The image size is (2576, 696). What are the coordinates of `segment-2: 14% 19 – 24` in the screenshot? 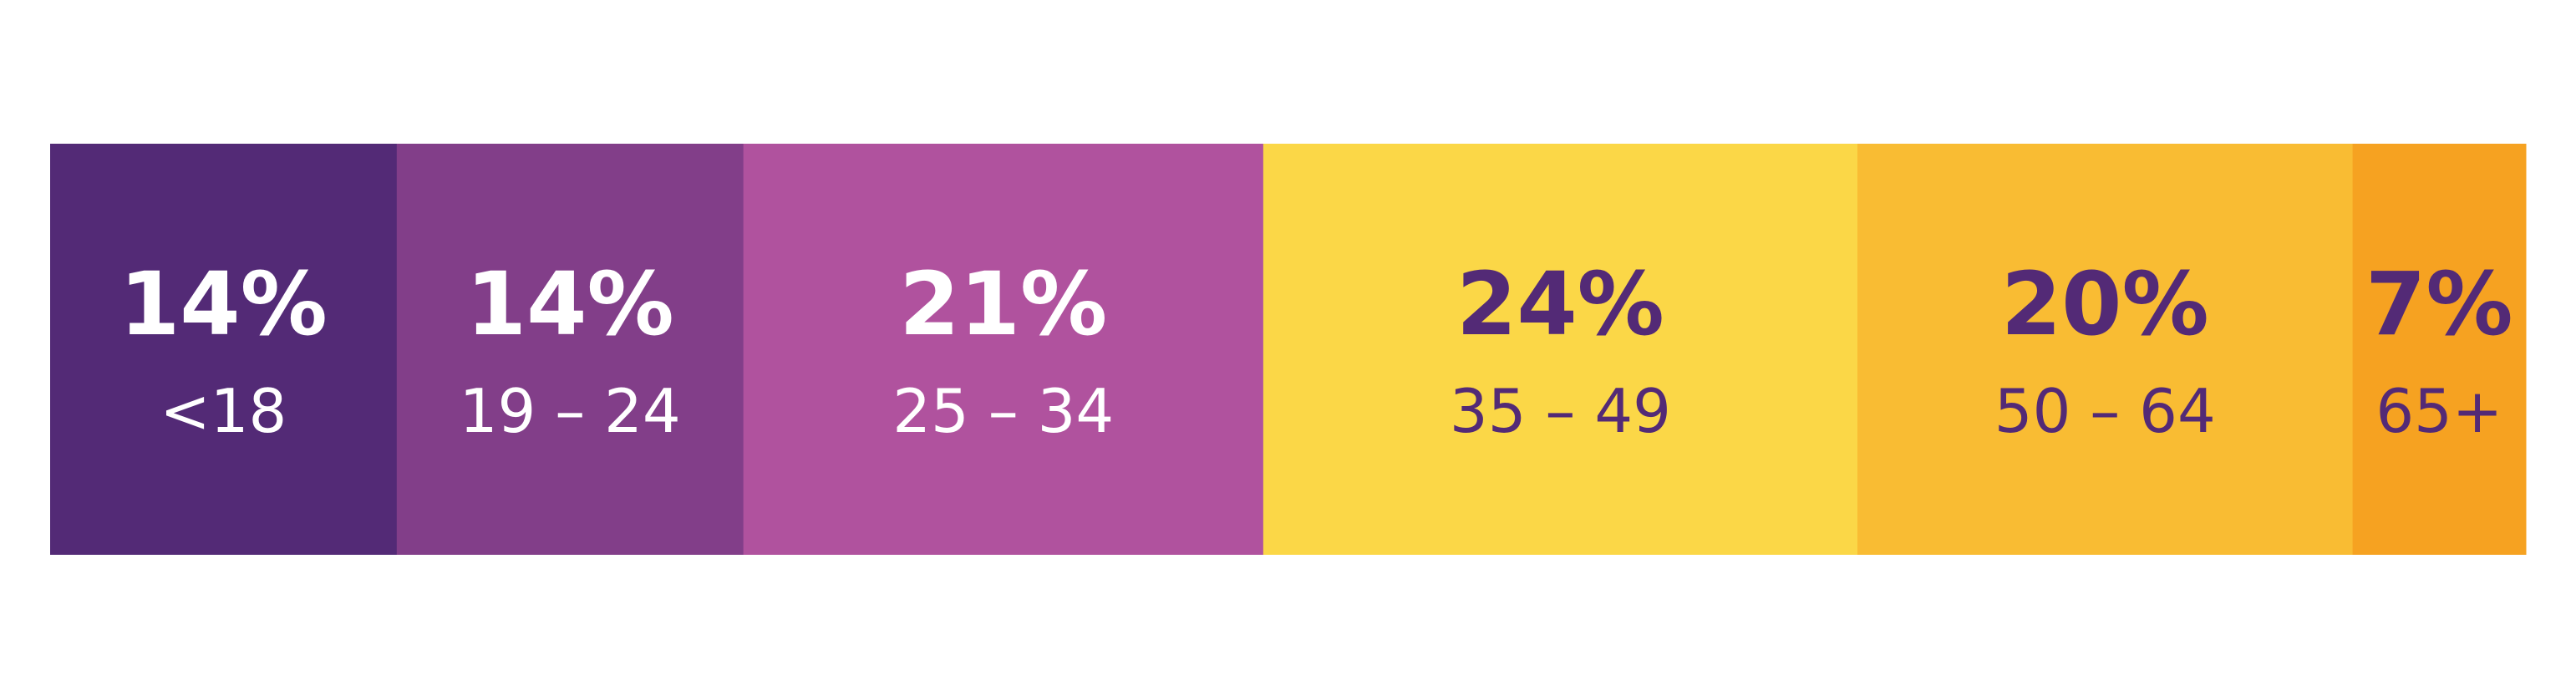 It's located at (570, 349).